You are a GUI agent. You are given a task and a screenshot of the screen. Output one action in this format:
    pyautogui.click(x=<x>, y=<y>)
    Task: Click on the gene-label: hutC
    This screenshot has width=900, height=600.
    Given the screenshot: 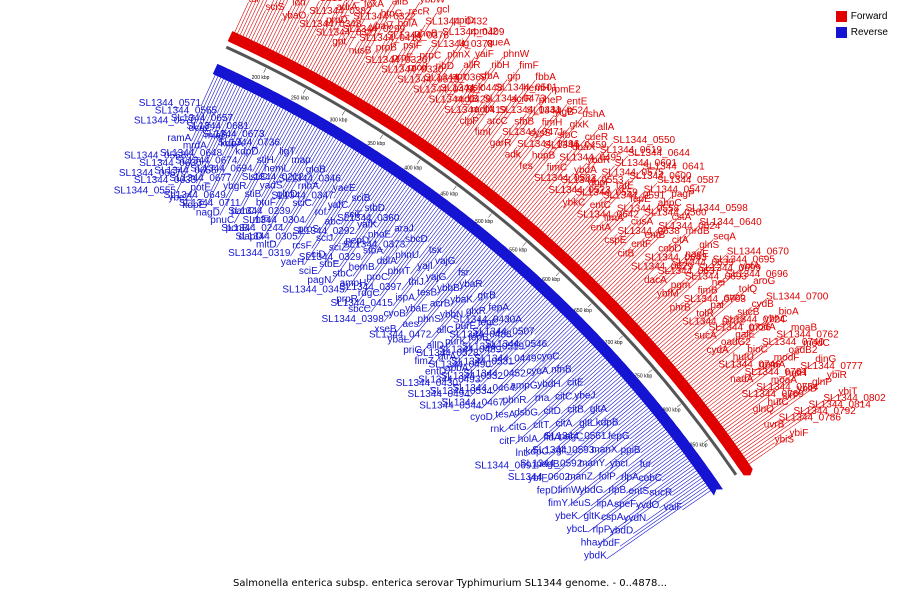 What is the action you would take?
    pyautogui.click(x=778, y=402)
    